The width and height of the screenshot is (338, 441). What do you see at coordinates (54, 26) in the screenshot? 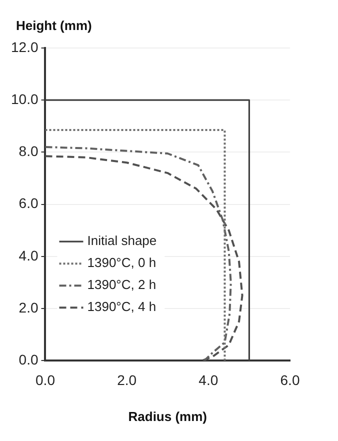
I see `y-axis-title: Height (mm)` at bounding box center [54, 26].